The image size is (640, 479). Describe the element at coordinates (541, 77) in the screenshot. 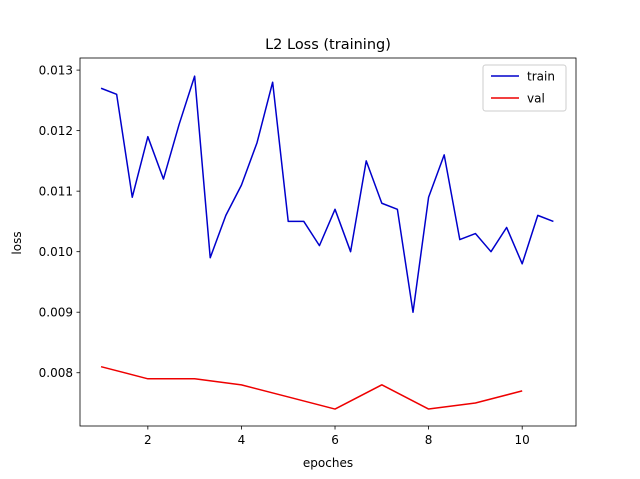

I see `legend-label-train: train` at that location.